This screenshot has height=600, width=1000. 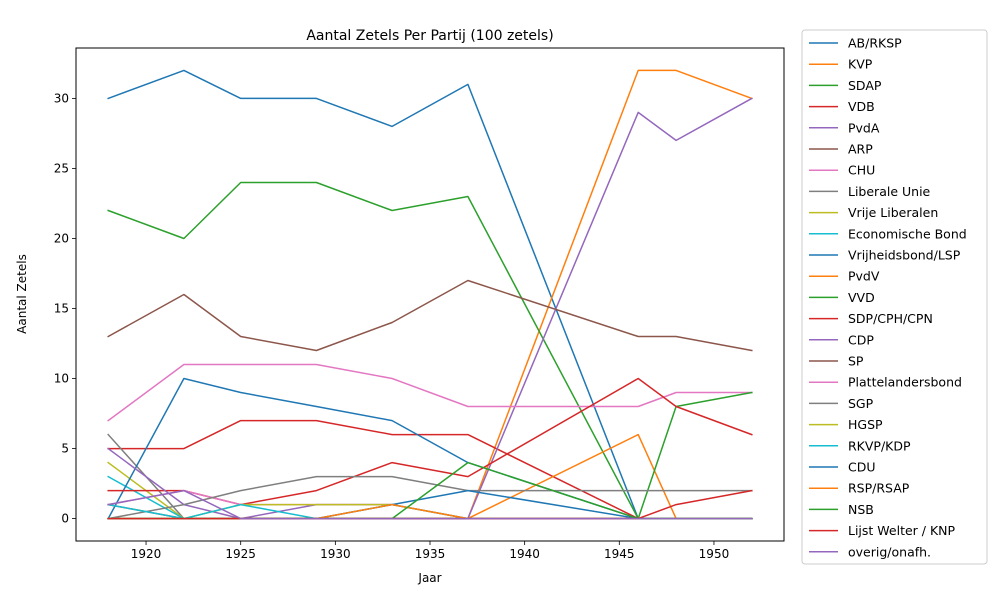 What do you see at coordinates (524, 554) in the screenshot?
I see `x-tick-label: 1940` at bounding box center [524, 554].